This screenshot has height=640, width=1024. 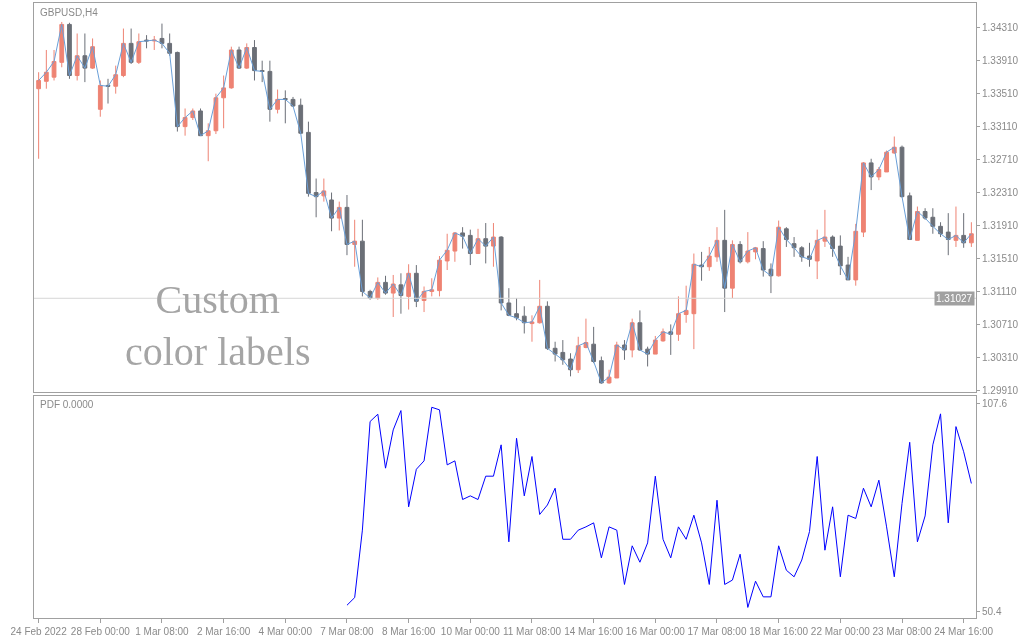 I want to click on x-tick-label: 10 Mar 00:00, so click(x=470, y=631).